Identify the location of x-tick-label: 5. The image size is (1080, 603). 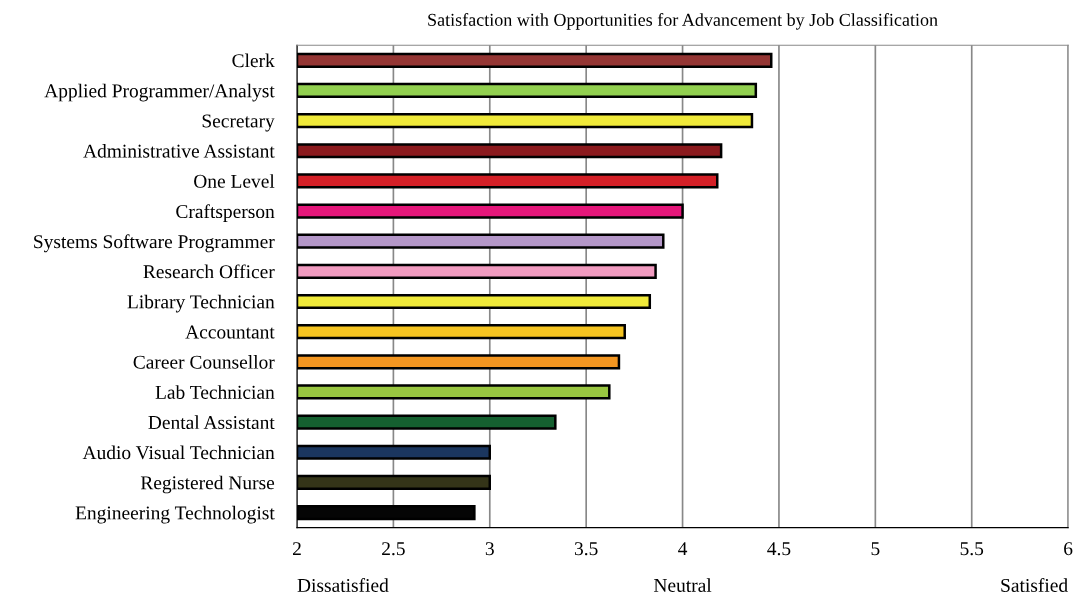
(875, 549).